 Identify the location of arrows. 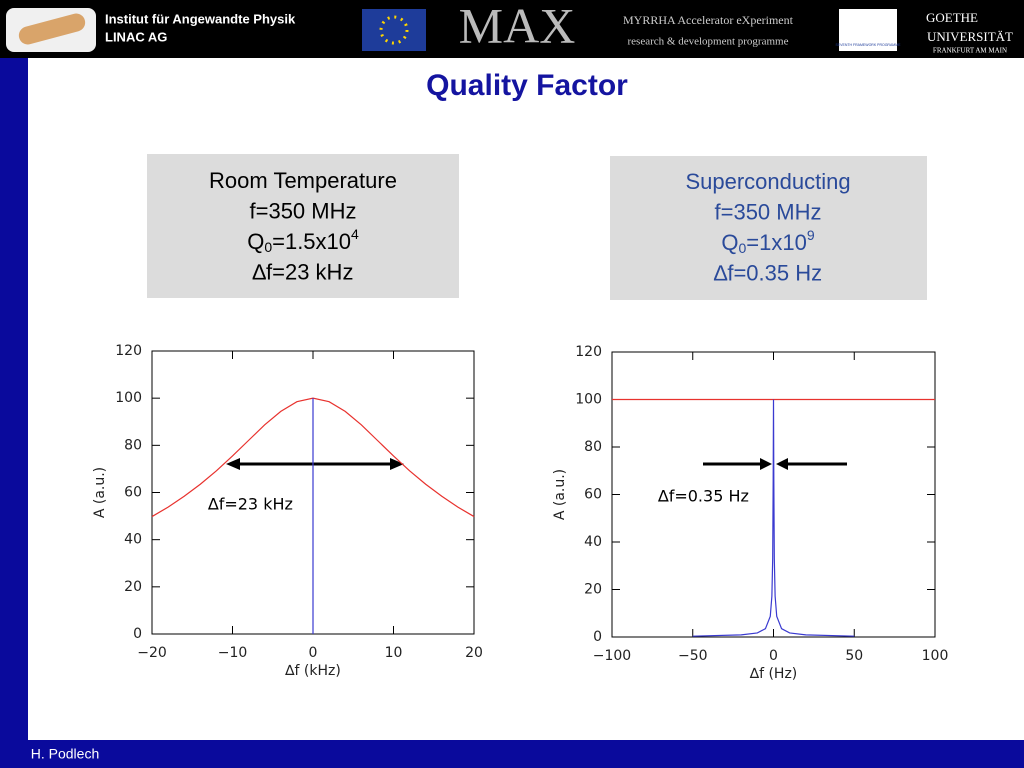
(536, 464).